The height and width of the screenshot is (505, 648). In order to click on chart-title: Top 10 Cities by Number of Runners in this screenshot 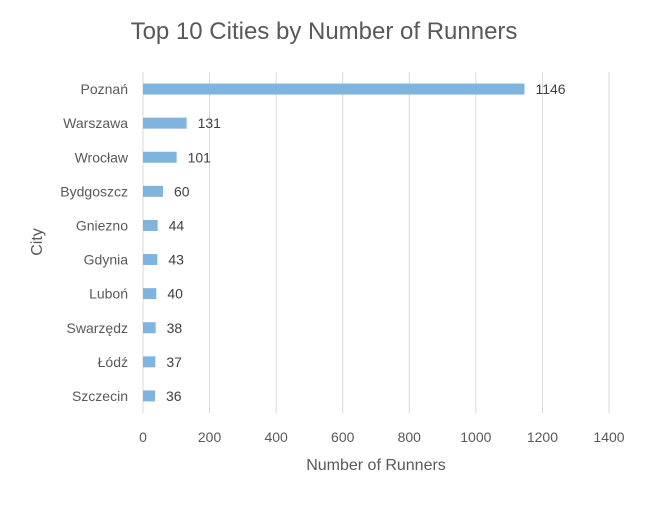, I will do `click(324, 31)`.